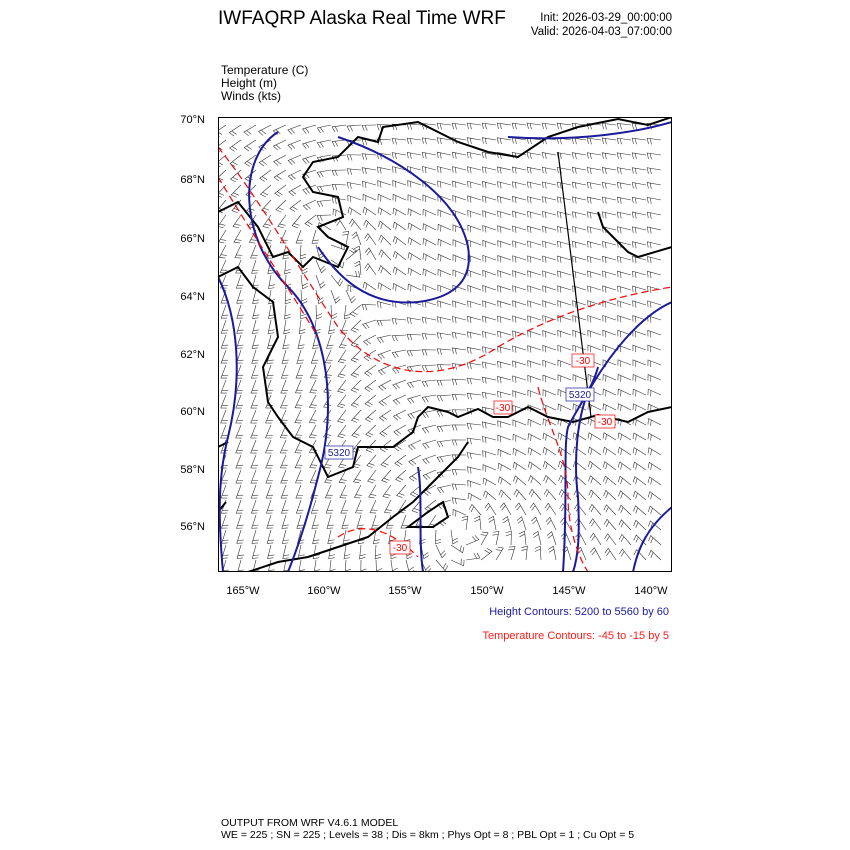 The height and width of the screenshot is (850, 850). What do you see at coordinates (606, 18) in the screenshot?
I see `init-time: Init: 2026-03-29_00:00:00` at bounding box center [606, 18].